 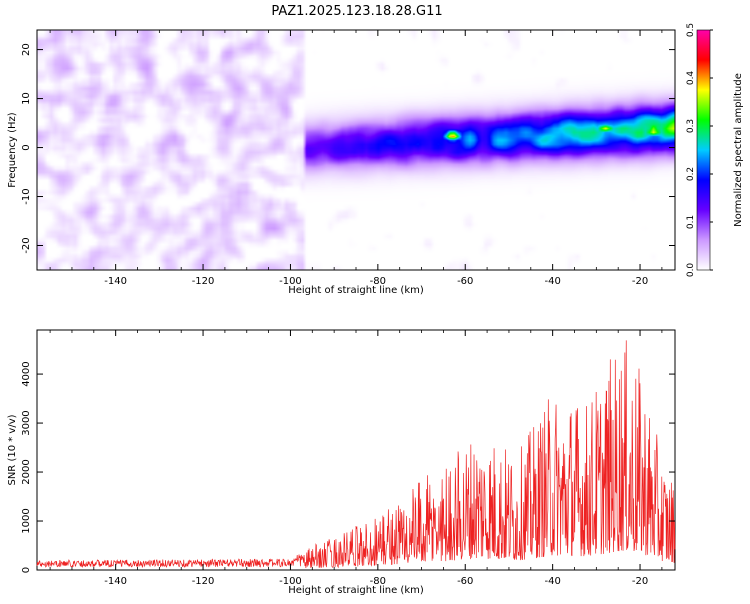 What do you see at coordinates (26, 422) in the screenshot?
I see `snr-y-tick-label: 3000` at bounding box center [26, 422].